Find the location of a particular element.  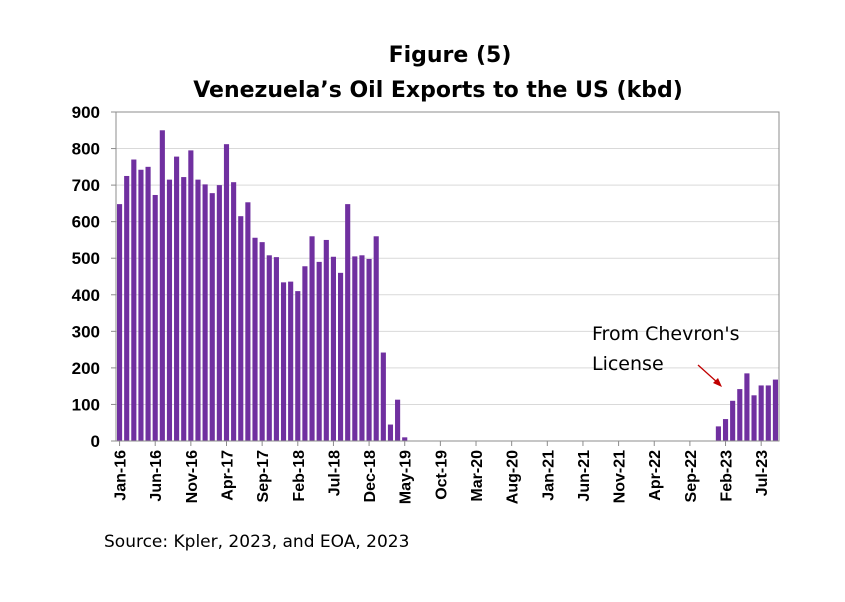

annotation-arrow is located at coordinates (709, 375).